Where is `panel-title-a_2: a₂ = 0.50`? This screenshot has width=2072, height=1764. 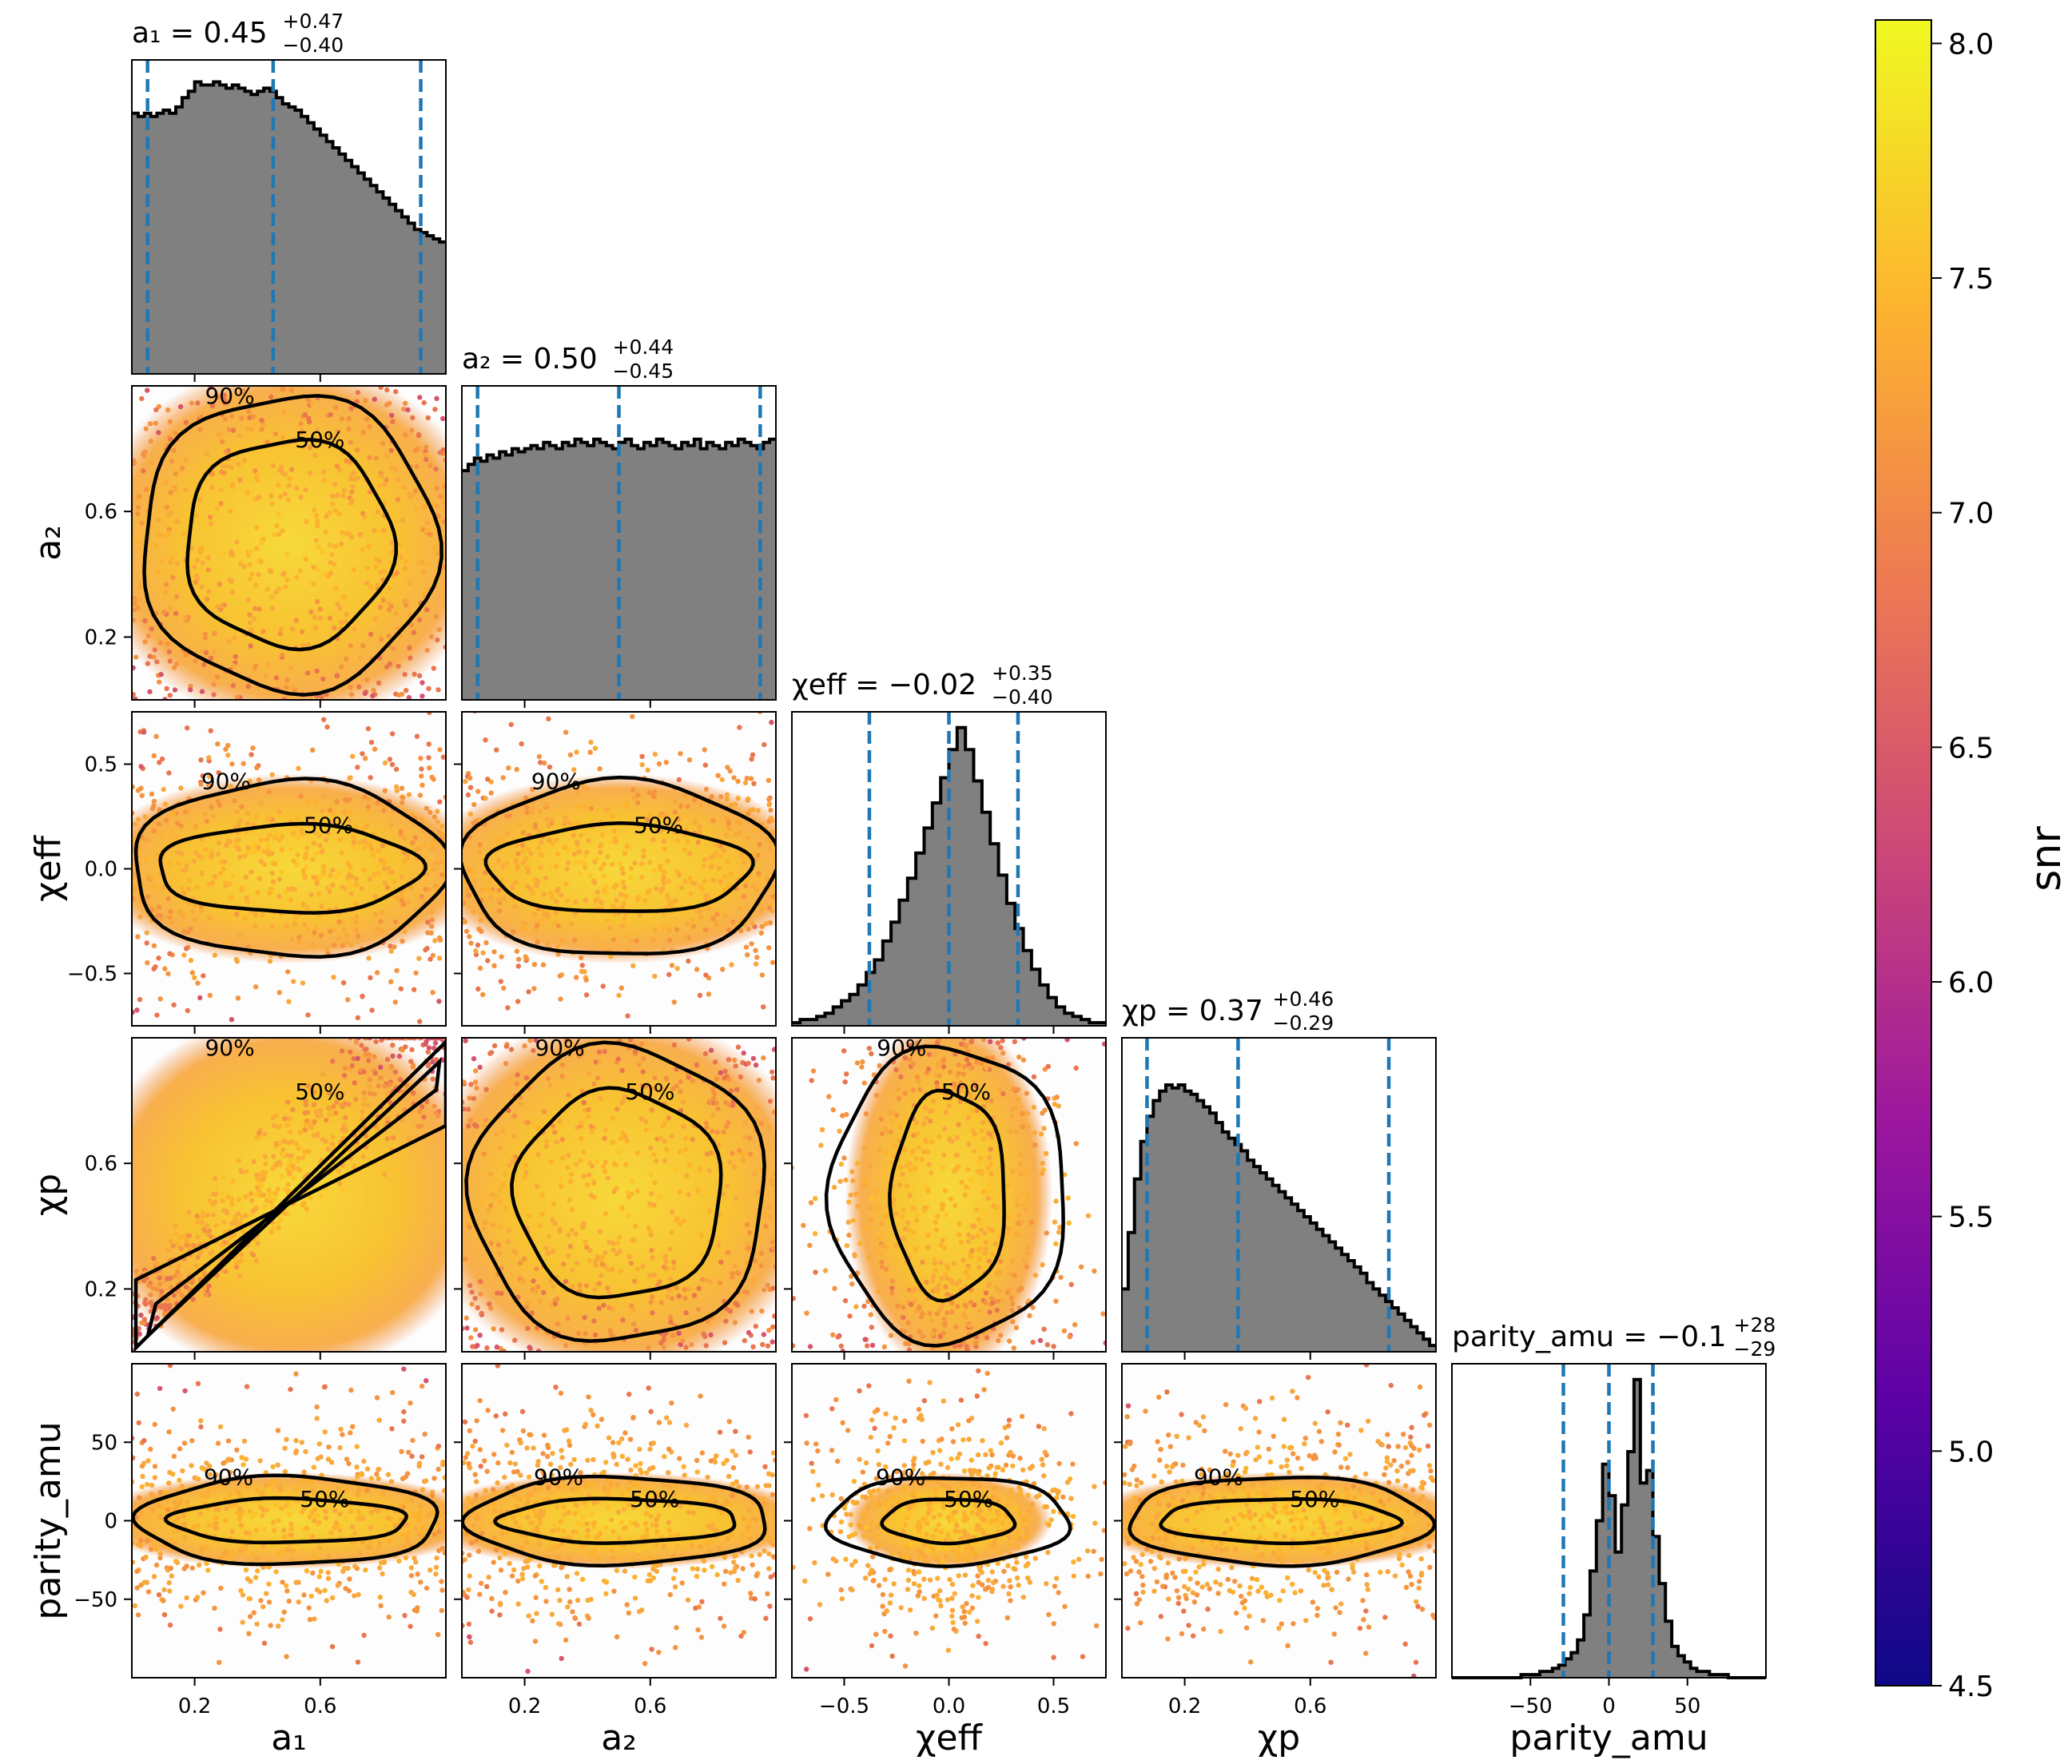
panel-title-a_2: a₂ = 0.50 is located at coordinates (530, 359).